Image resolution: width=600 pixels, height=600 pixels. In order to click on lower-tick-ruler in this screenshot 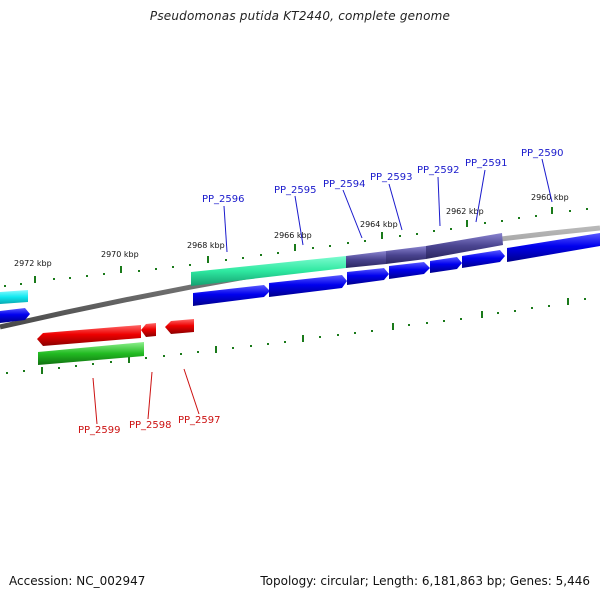, I will do `click(296, 336)`.